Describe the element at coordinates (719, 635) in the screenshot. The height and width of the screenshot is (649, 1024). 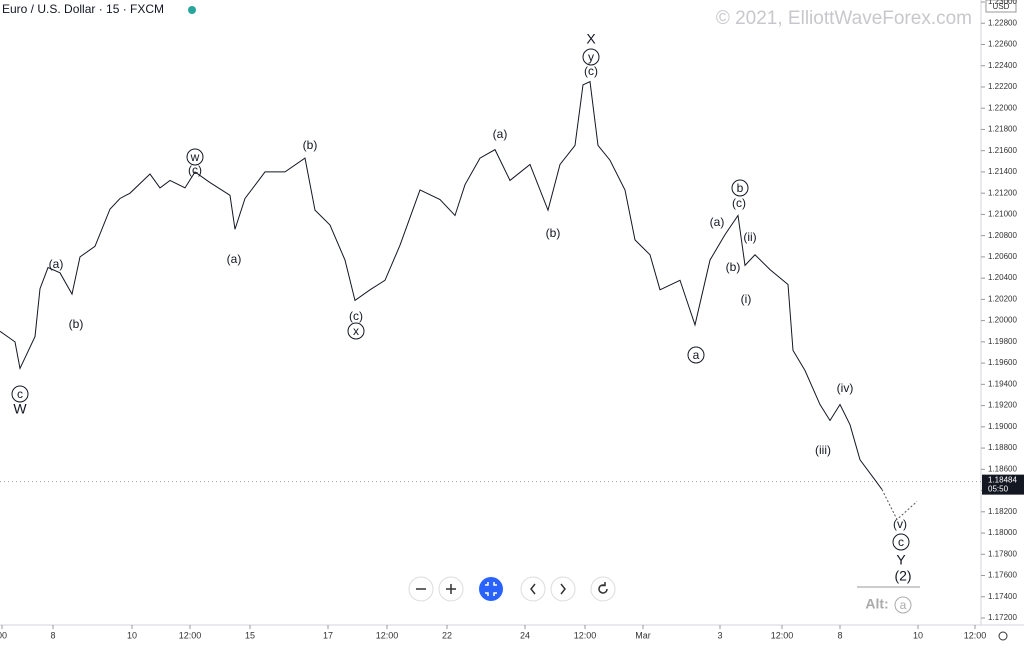
I see `x-tick-label: 3` at that location.